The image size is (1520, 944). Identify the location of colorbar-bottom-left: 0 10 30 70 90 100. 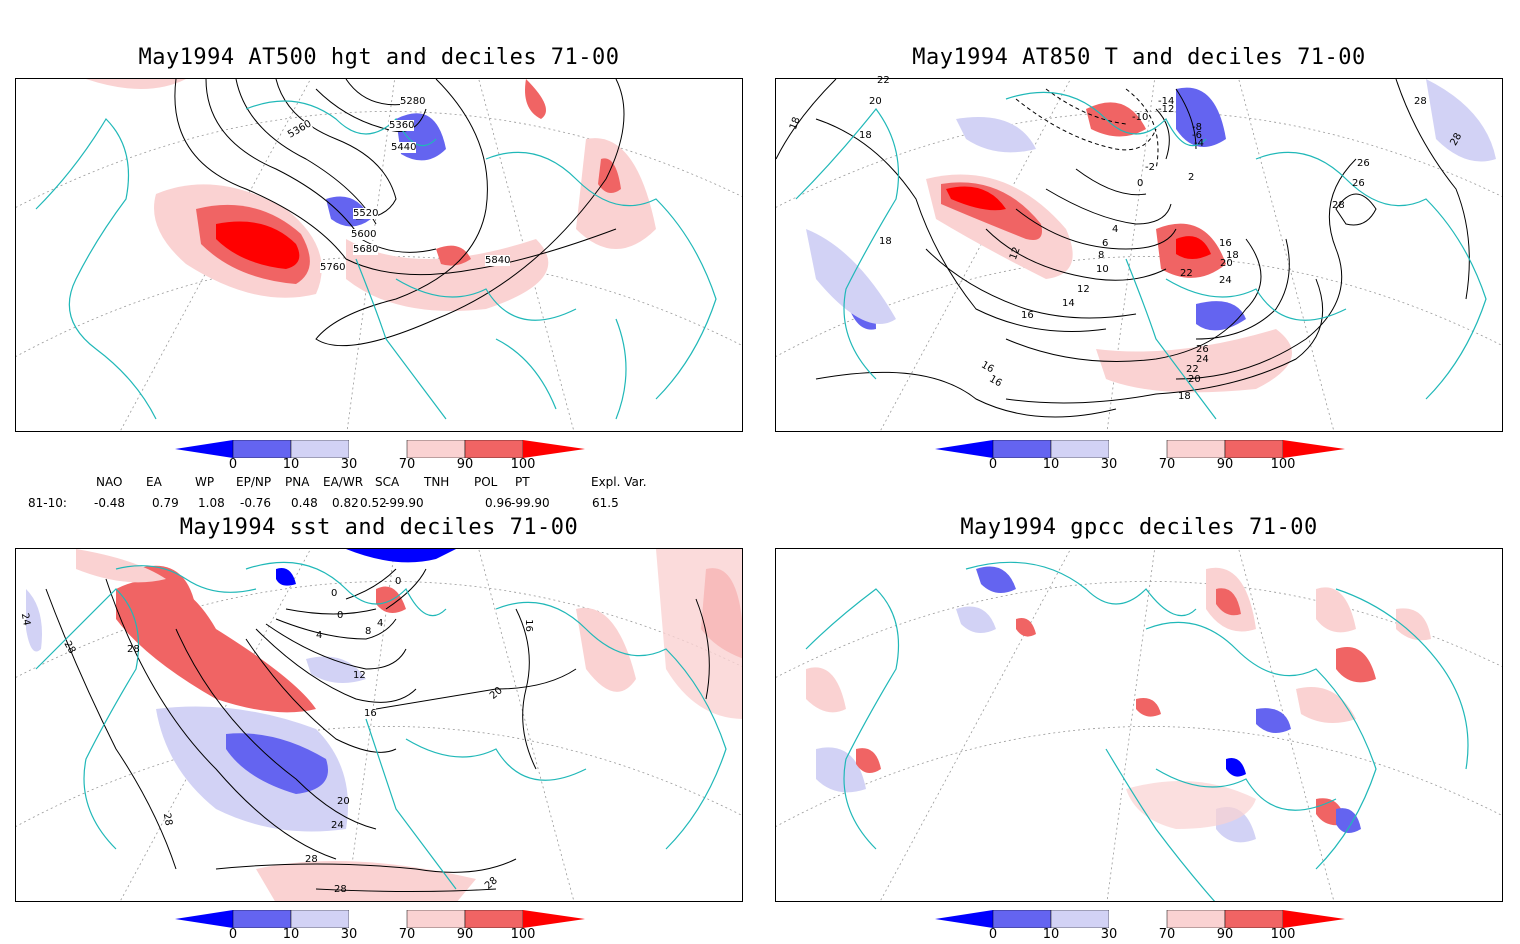
(380, 926).